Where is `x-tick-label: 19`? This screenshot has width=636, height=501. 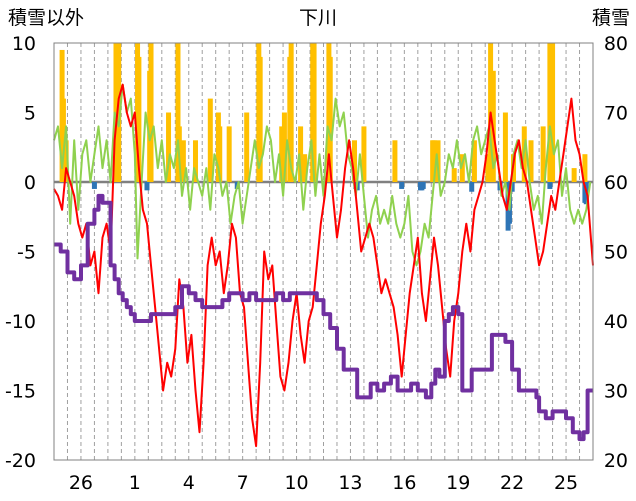 x-tick-label: 19 is located at coordinates (458, 483).